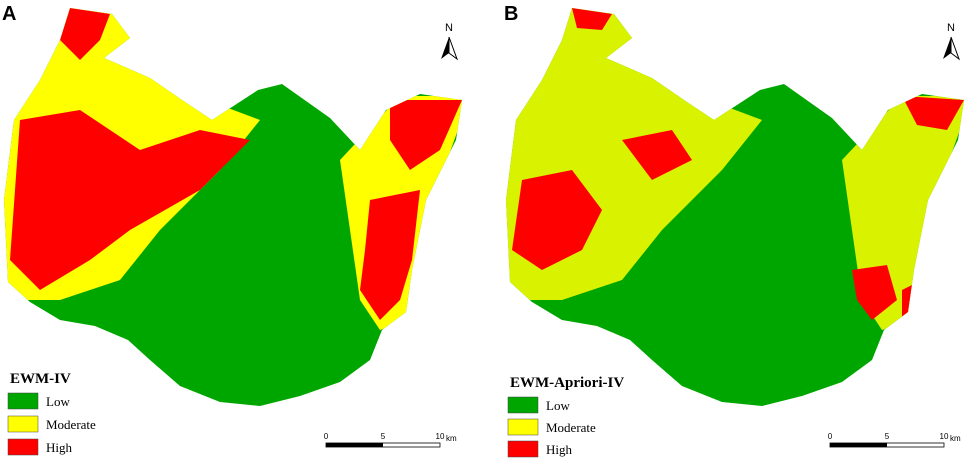 The image size is (969, 458). What do you see at coordinates (9, 14) in the screenshot?
I see `panel-label: A` at bounding box center [9, 14].